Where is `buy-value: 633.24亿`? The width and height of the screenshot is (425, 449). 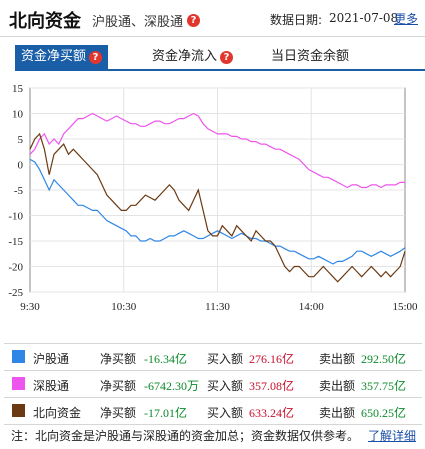 buy-value: 633.24亿 is located at coordinates (272, 413).